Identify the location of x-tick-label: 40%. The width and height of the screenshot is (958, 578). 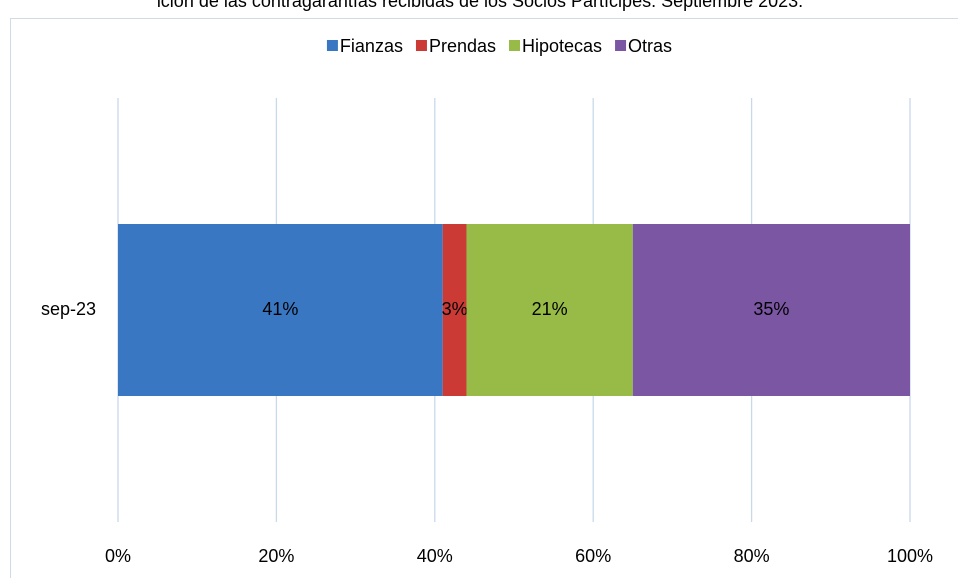
(435, 556).